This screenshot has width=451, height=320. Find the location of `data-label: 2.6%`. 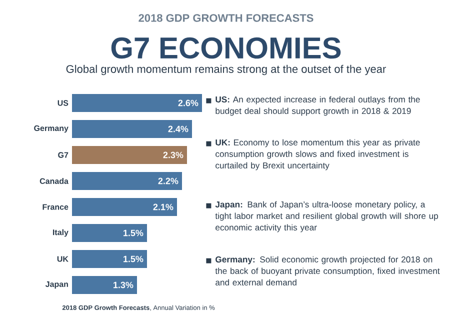

data-label: 2.6% is located at coordinates (188, 103).